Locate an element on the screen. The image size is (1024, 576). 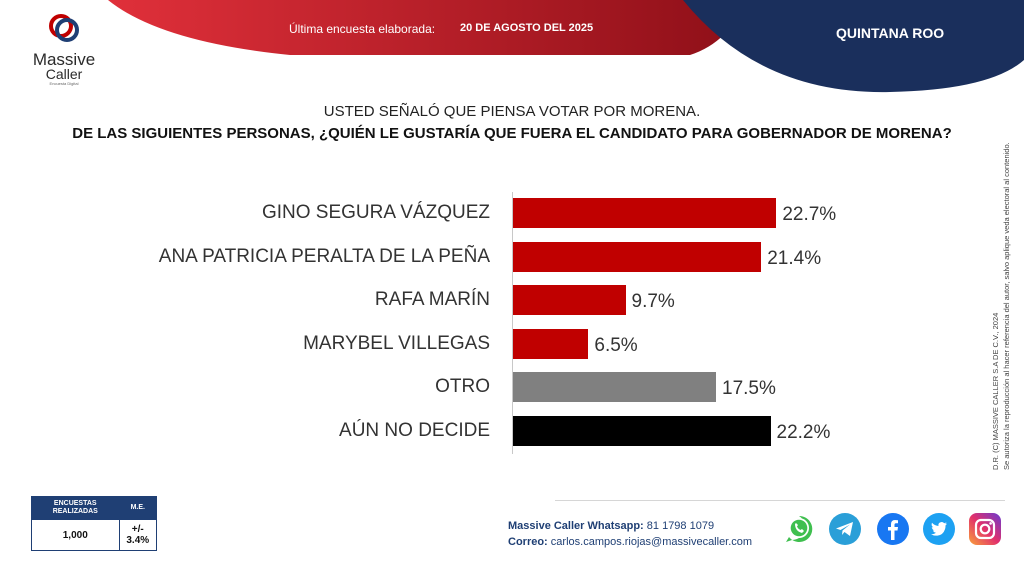
whatsapp-number: 81 1798 1079 is located at coordinates (680, 526).